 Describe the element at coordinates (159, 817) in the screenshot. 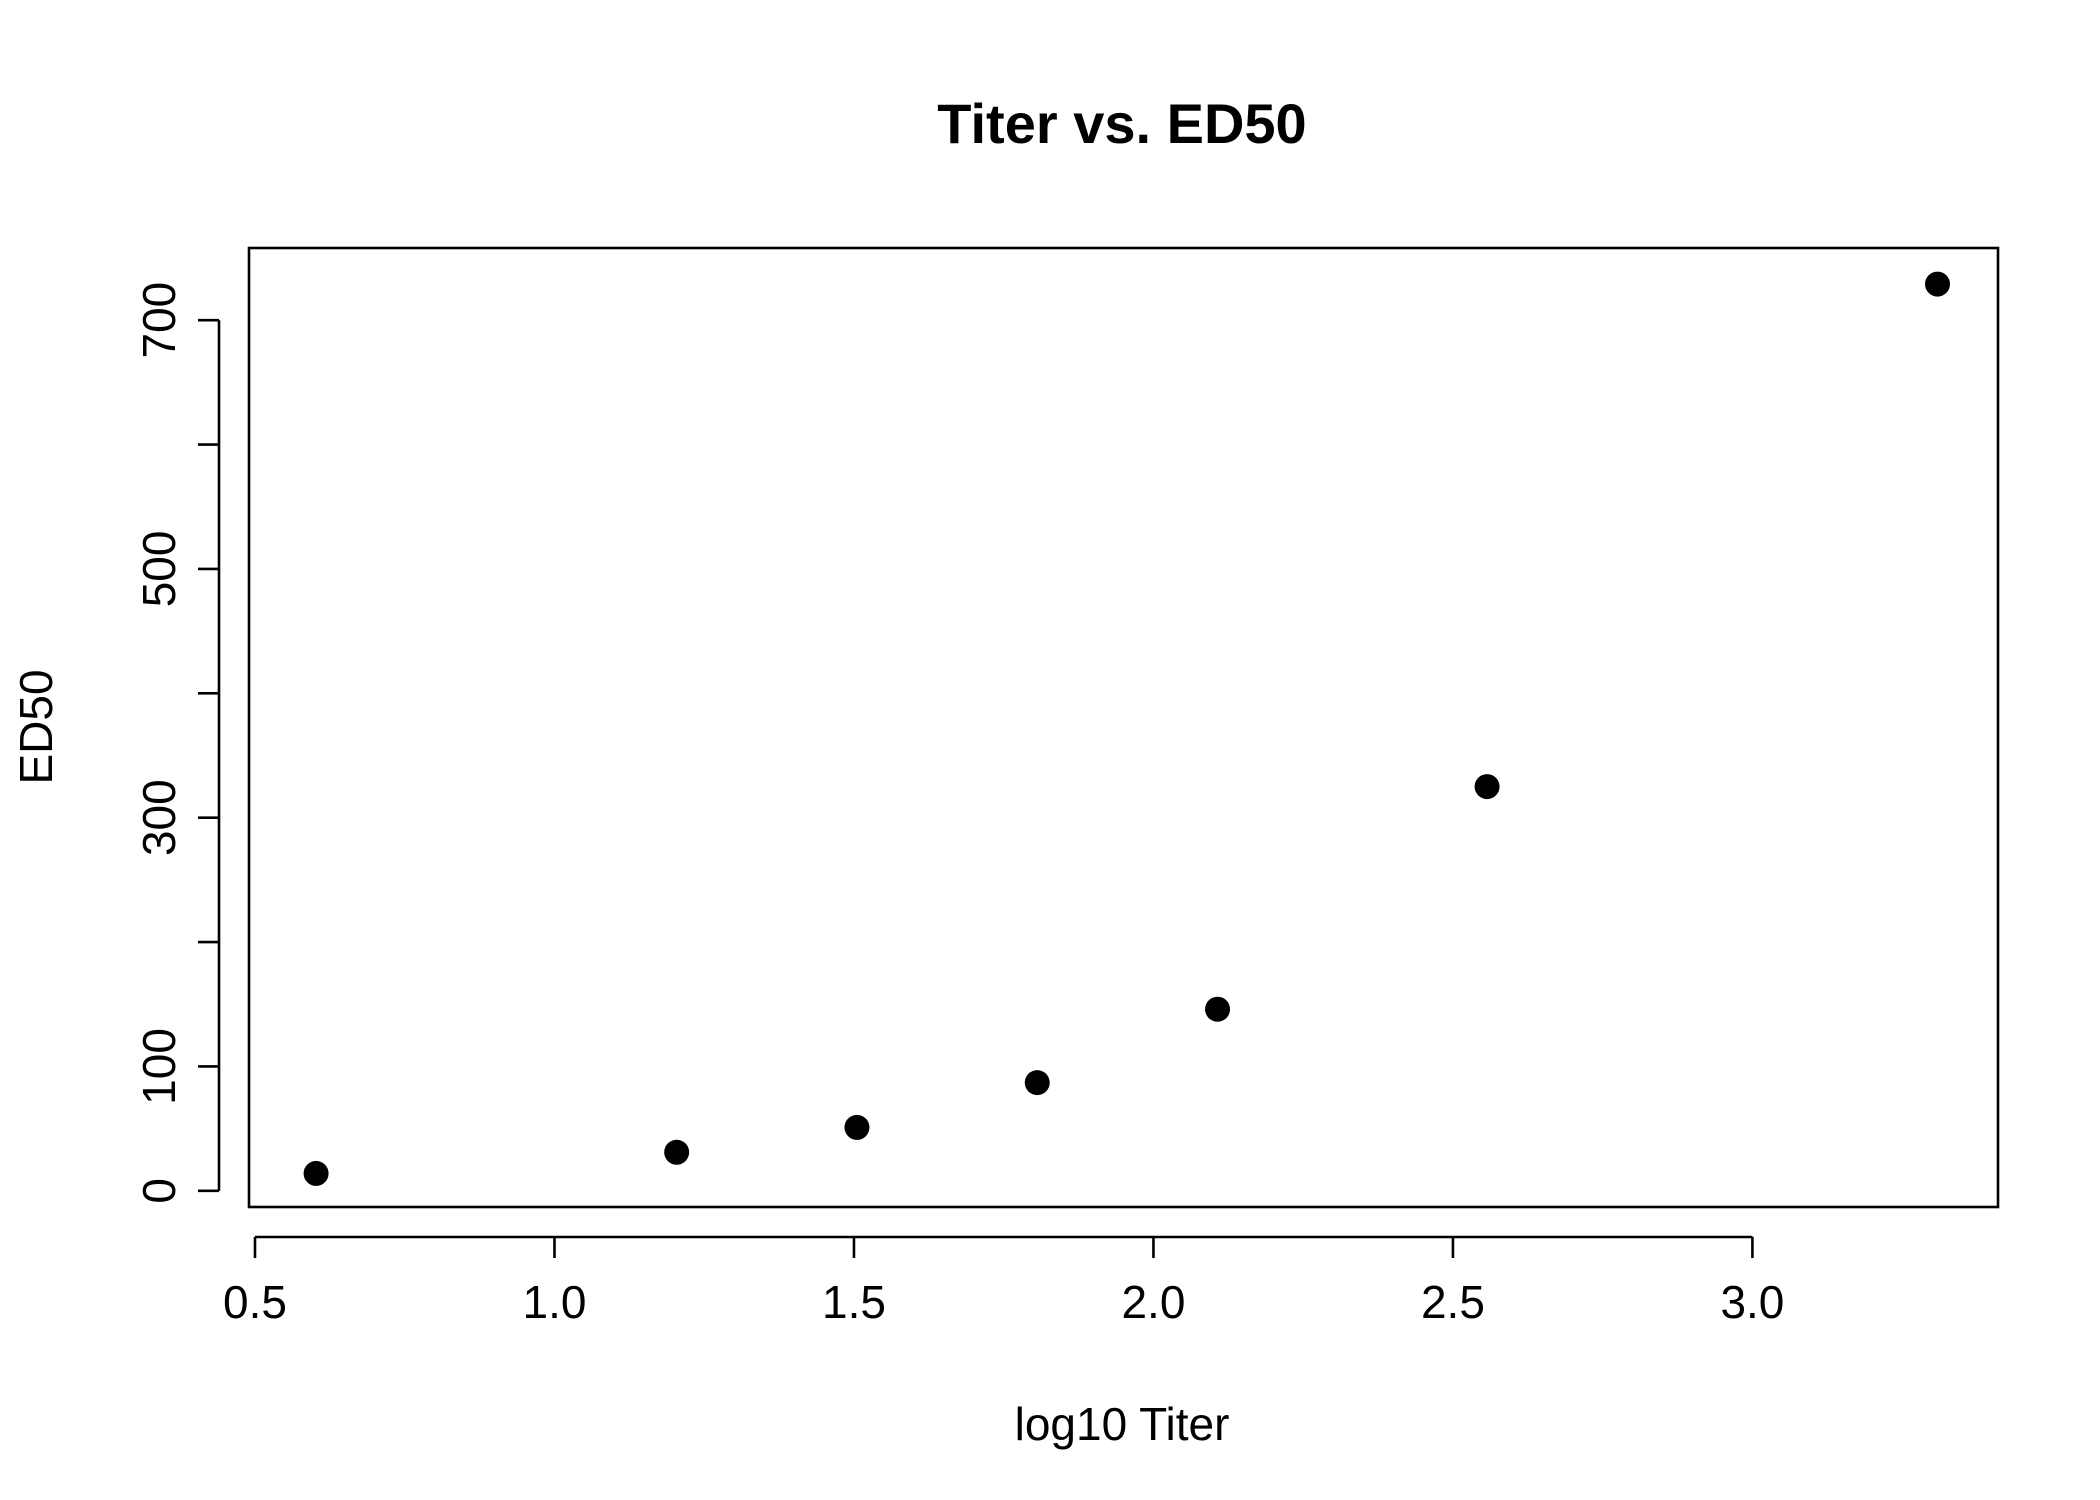

I see `y-tick-label: 300` at that location.